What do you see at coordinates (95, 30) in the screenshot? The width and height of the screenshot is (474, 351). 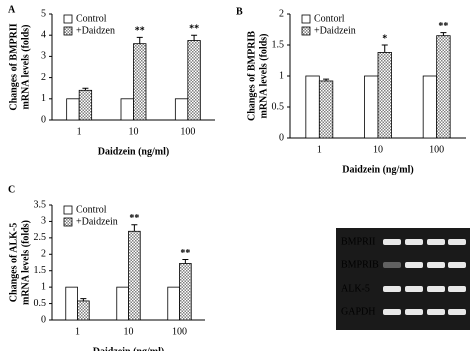 I see `legend-label: +Daidzen` at bounding box center [95, 30].